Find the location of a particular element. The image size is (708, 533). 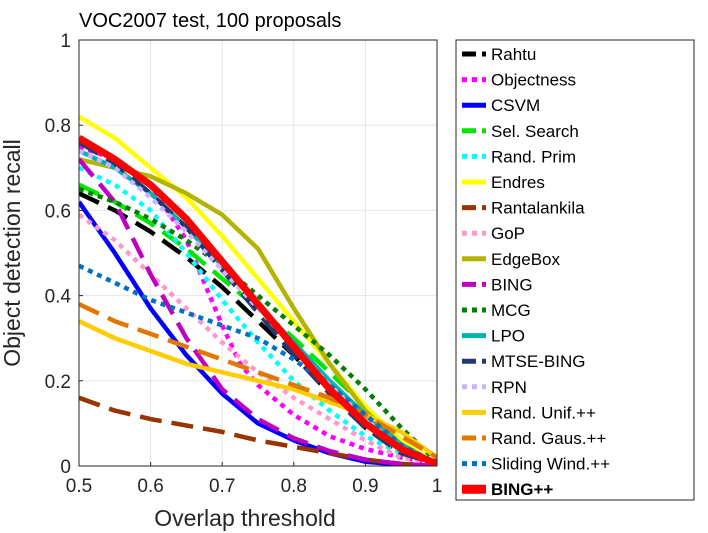

legend-label: Sel. Search is located at coordinates (535, 131).